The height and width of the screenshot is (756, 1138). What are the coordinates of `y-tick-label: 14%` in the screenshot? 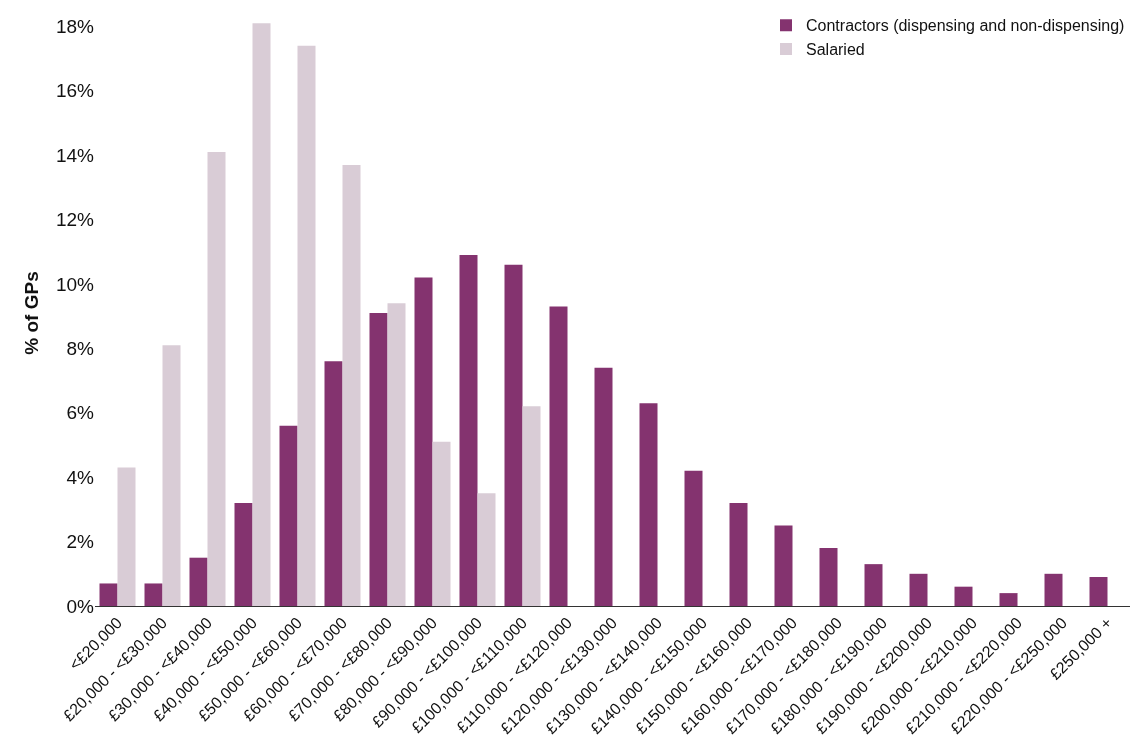 It's located at (75, 155).